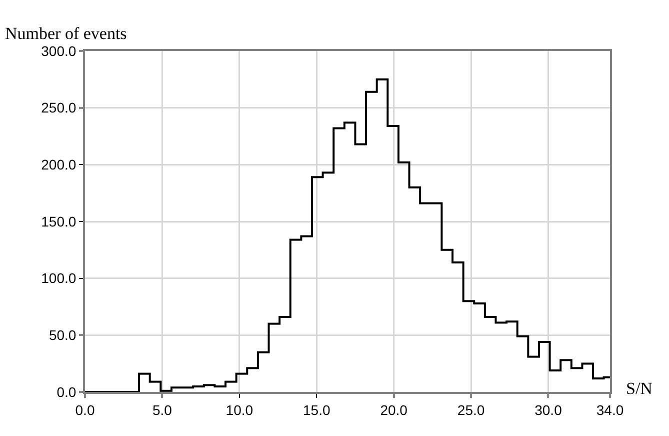  I want to click on y-tick-label: 150.0, so click(58, 221).